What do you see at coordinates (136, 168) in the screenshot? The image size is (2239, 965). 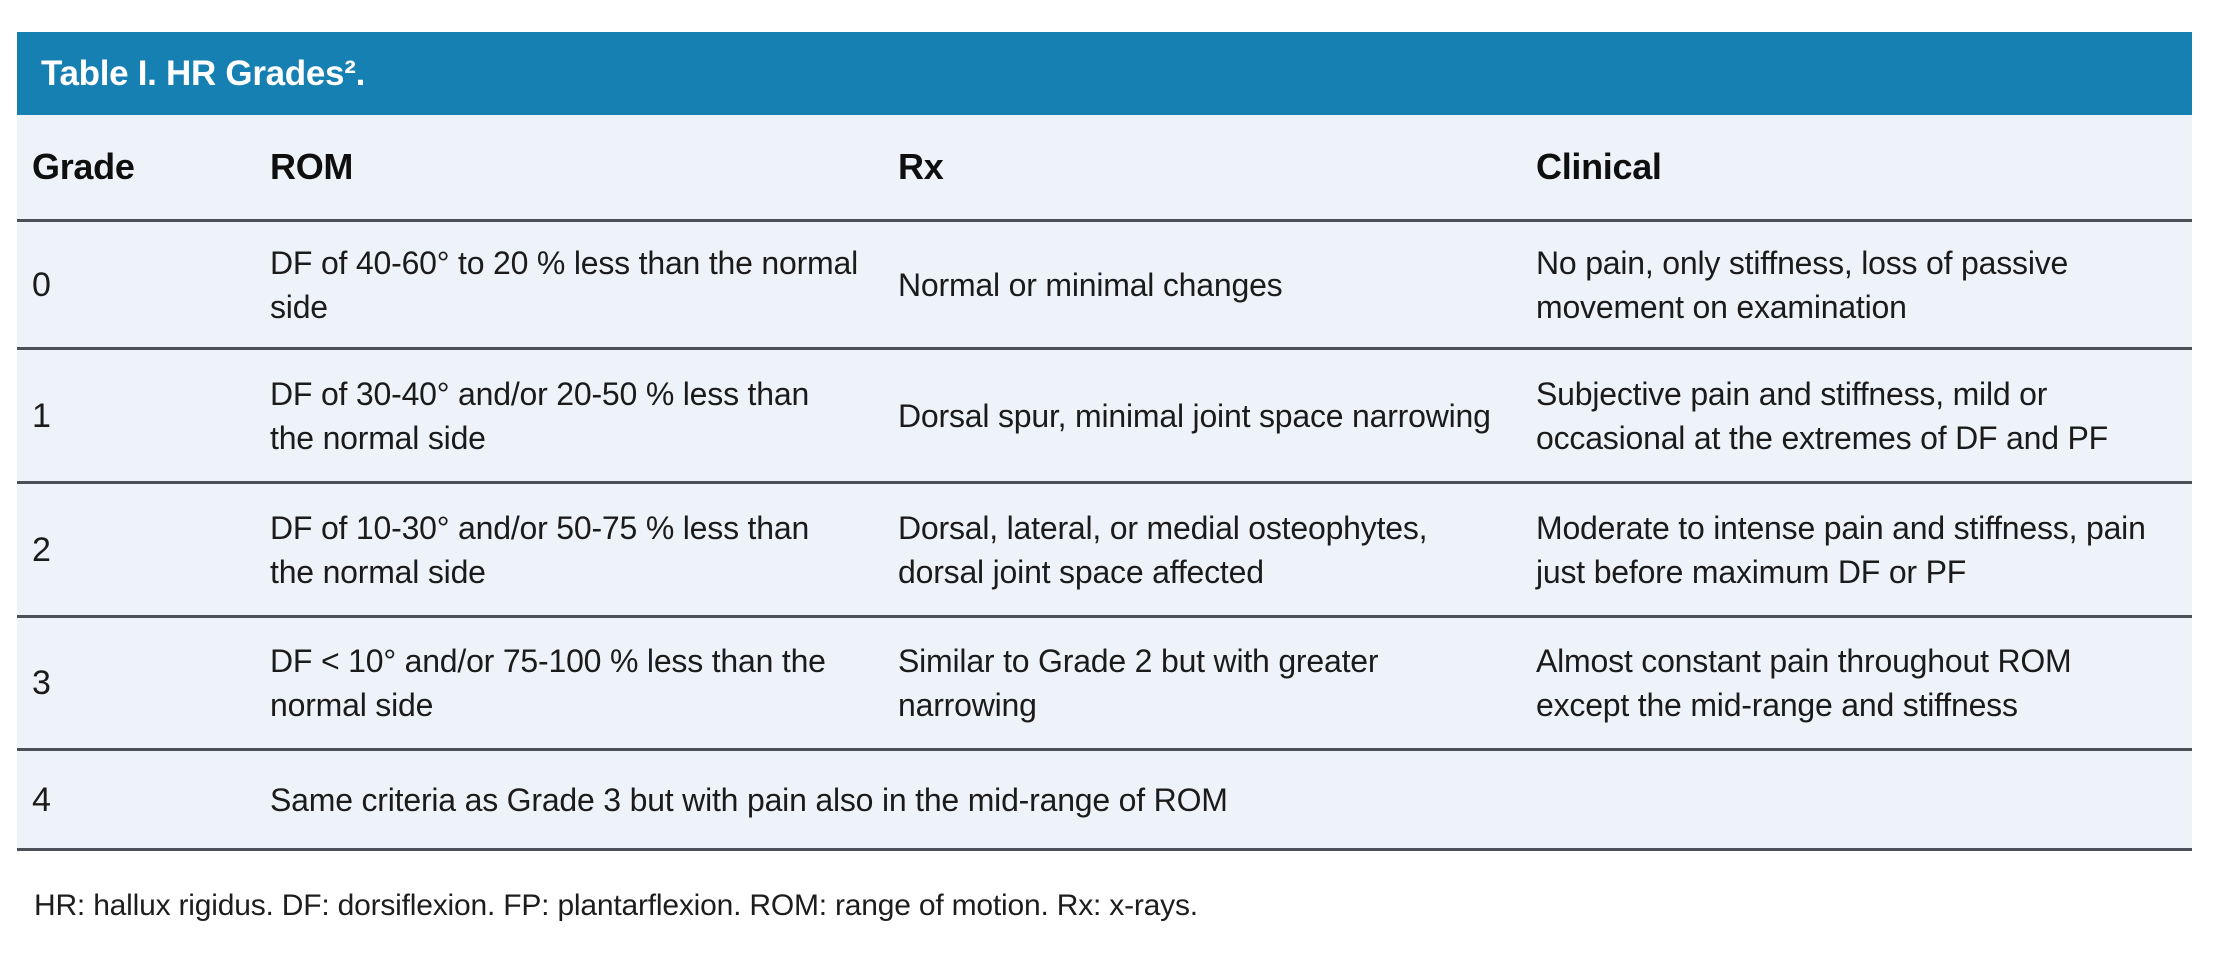 I see `column-header-grade: Grade` at bounding box center [136, 168].